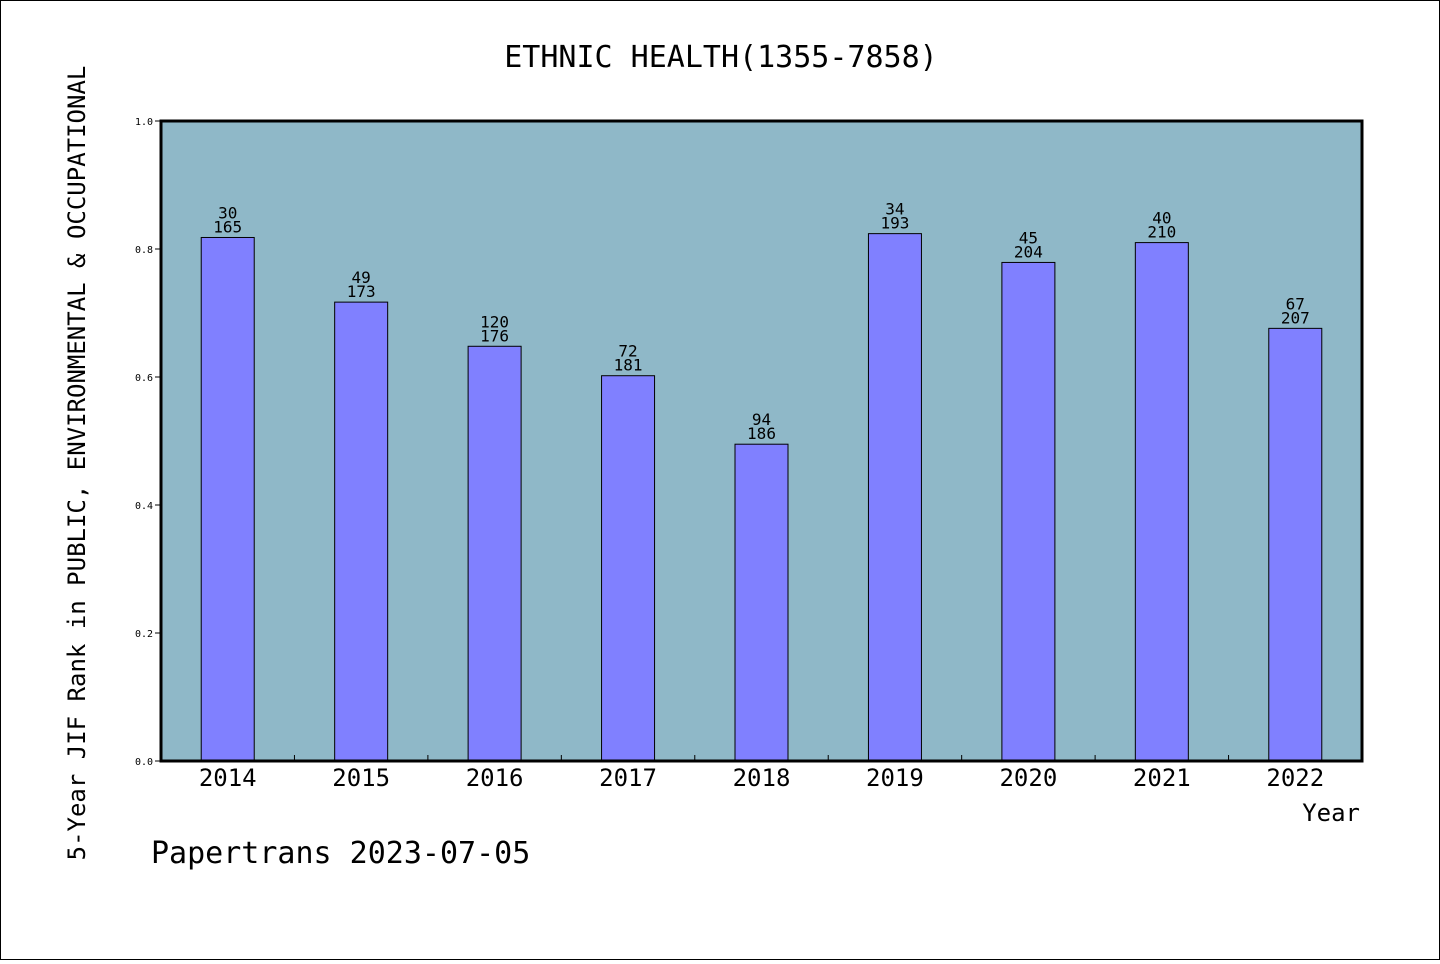 This screenshot has width=1440, height=964. I want to click on x-axis: 2014 2015 2016 2017 2018 2019 2020 2021 2022, so click(761, 773).